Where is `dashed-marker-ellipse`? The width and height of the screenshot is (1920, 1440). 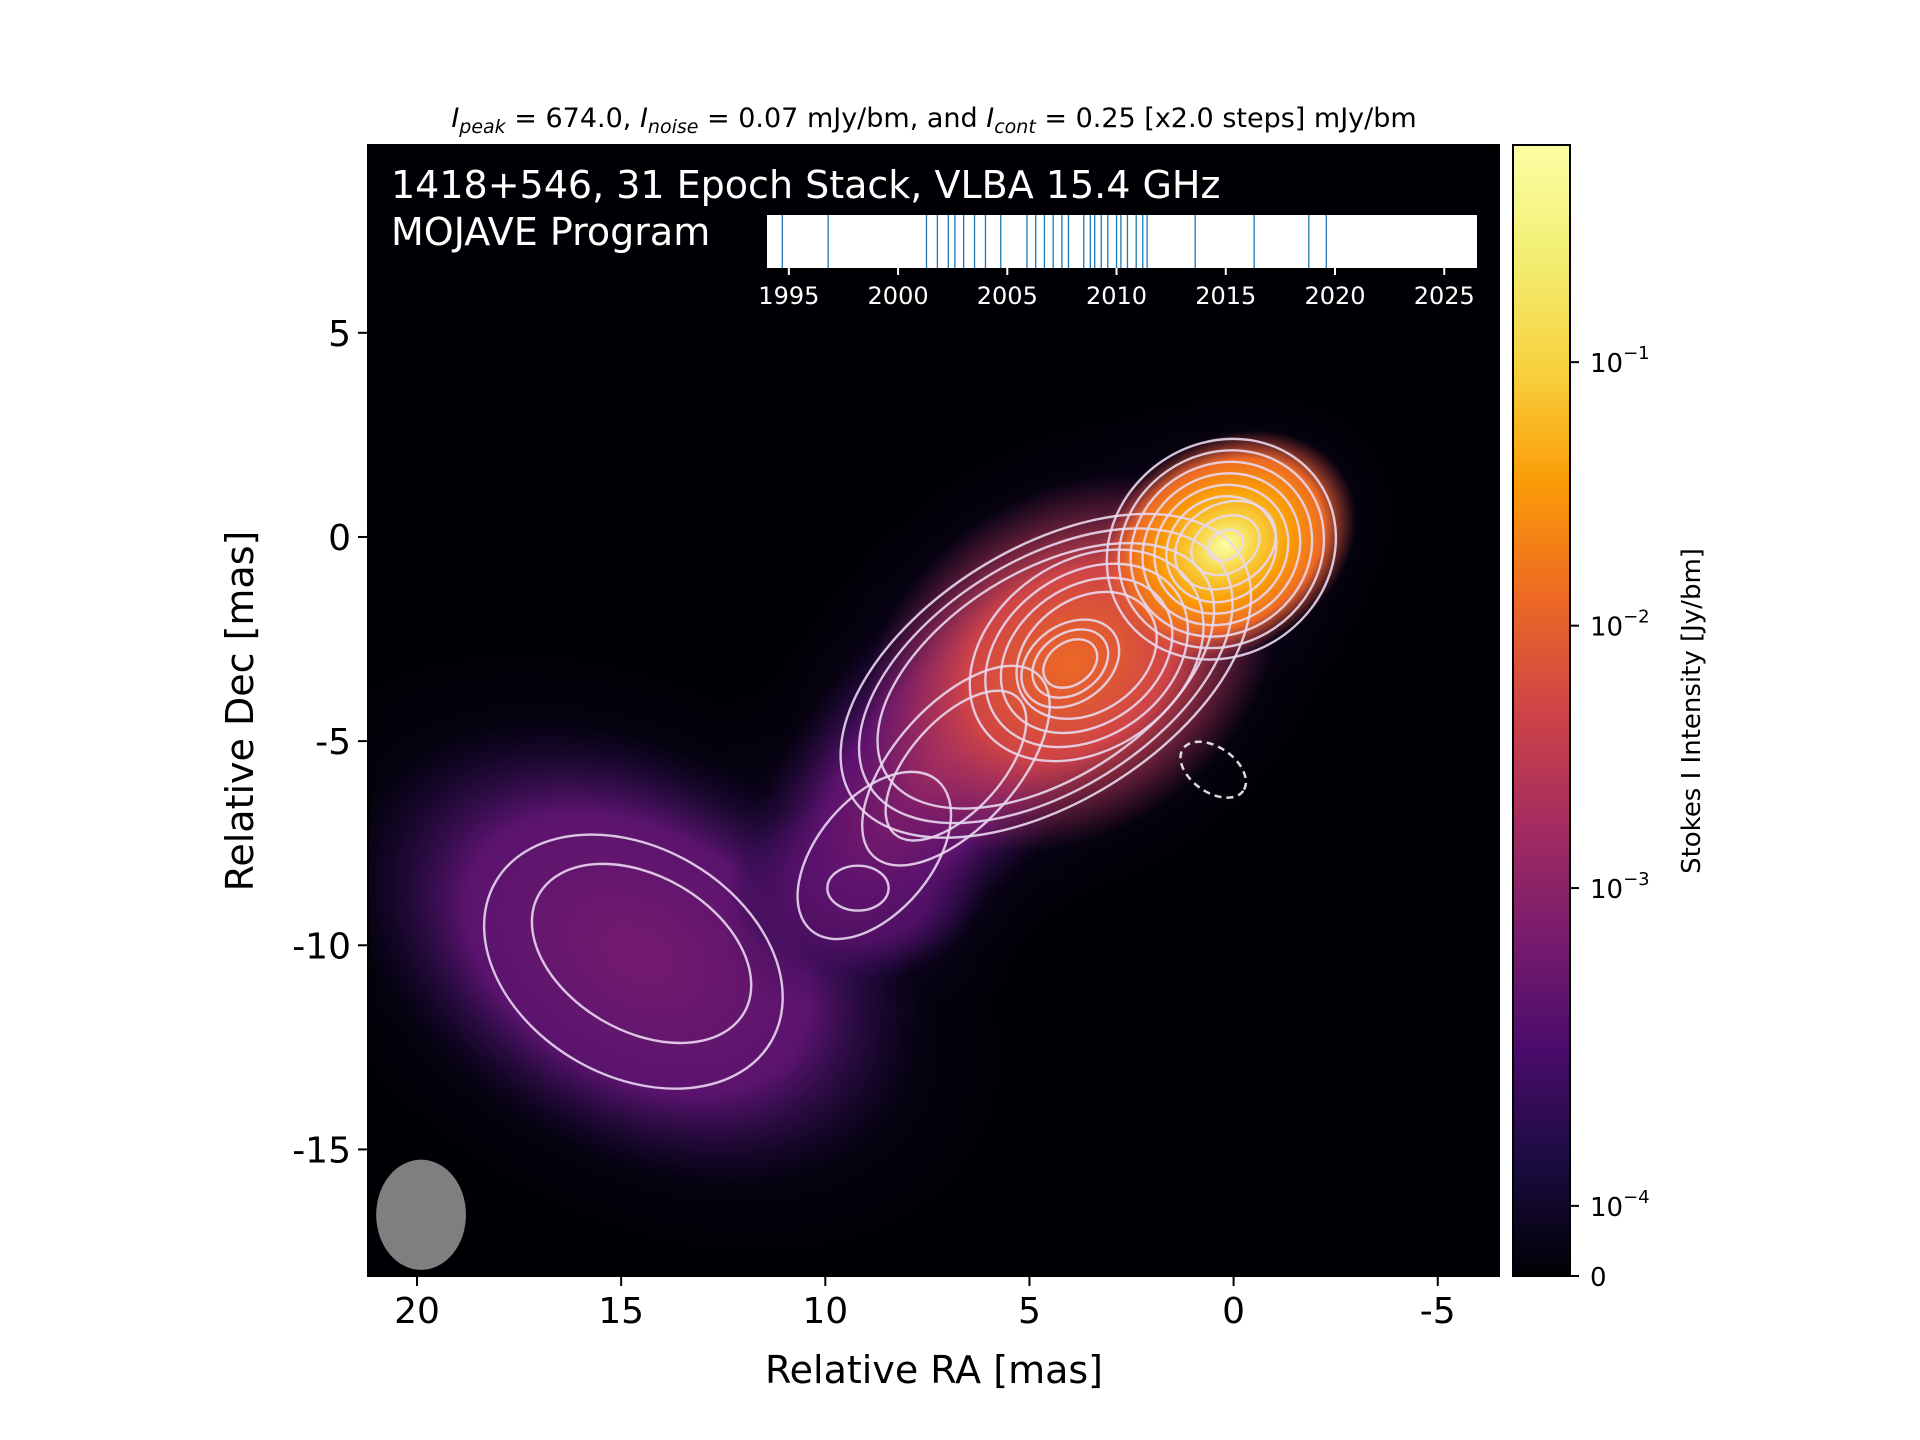 dashed-marker-ellipse is located at coordinates (1213, 769).